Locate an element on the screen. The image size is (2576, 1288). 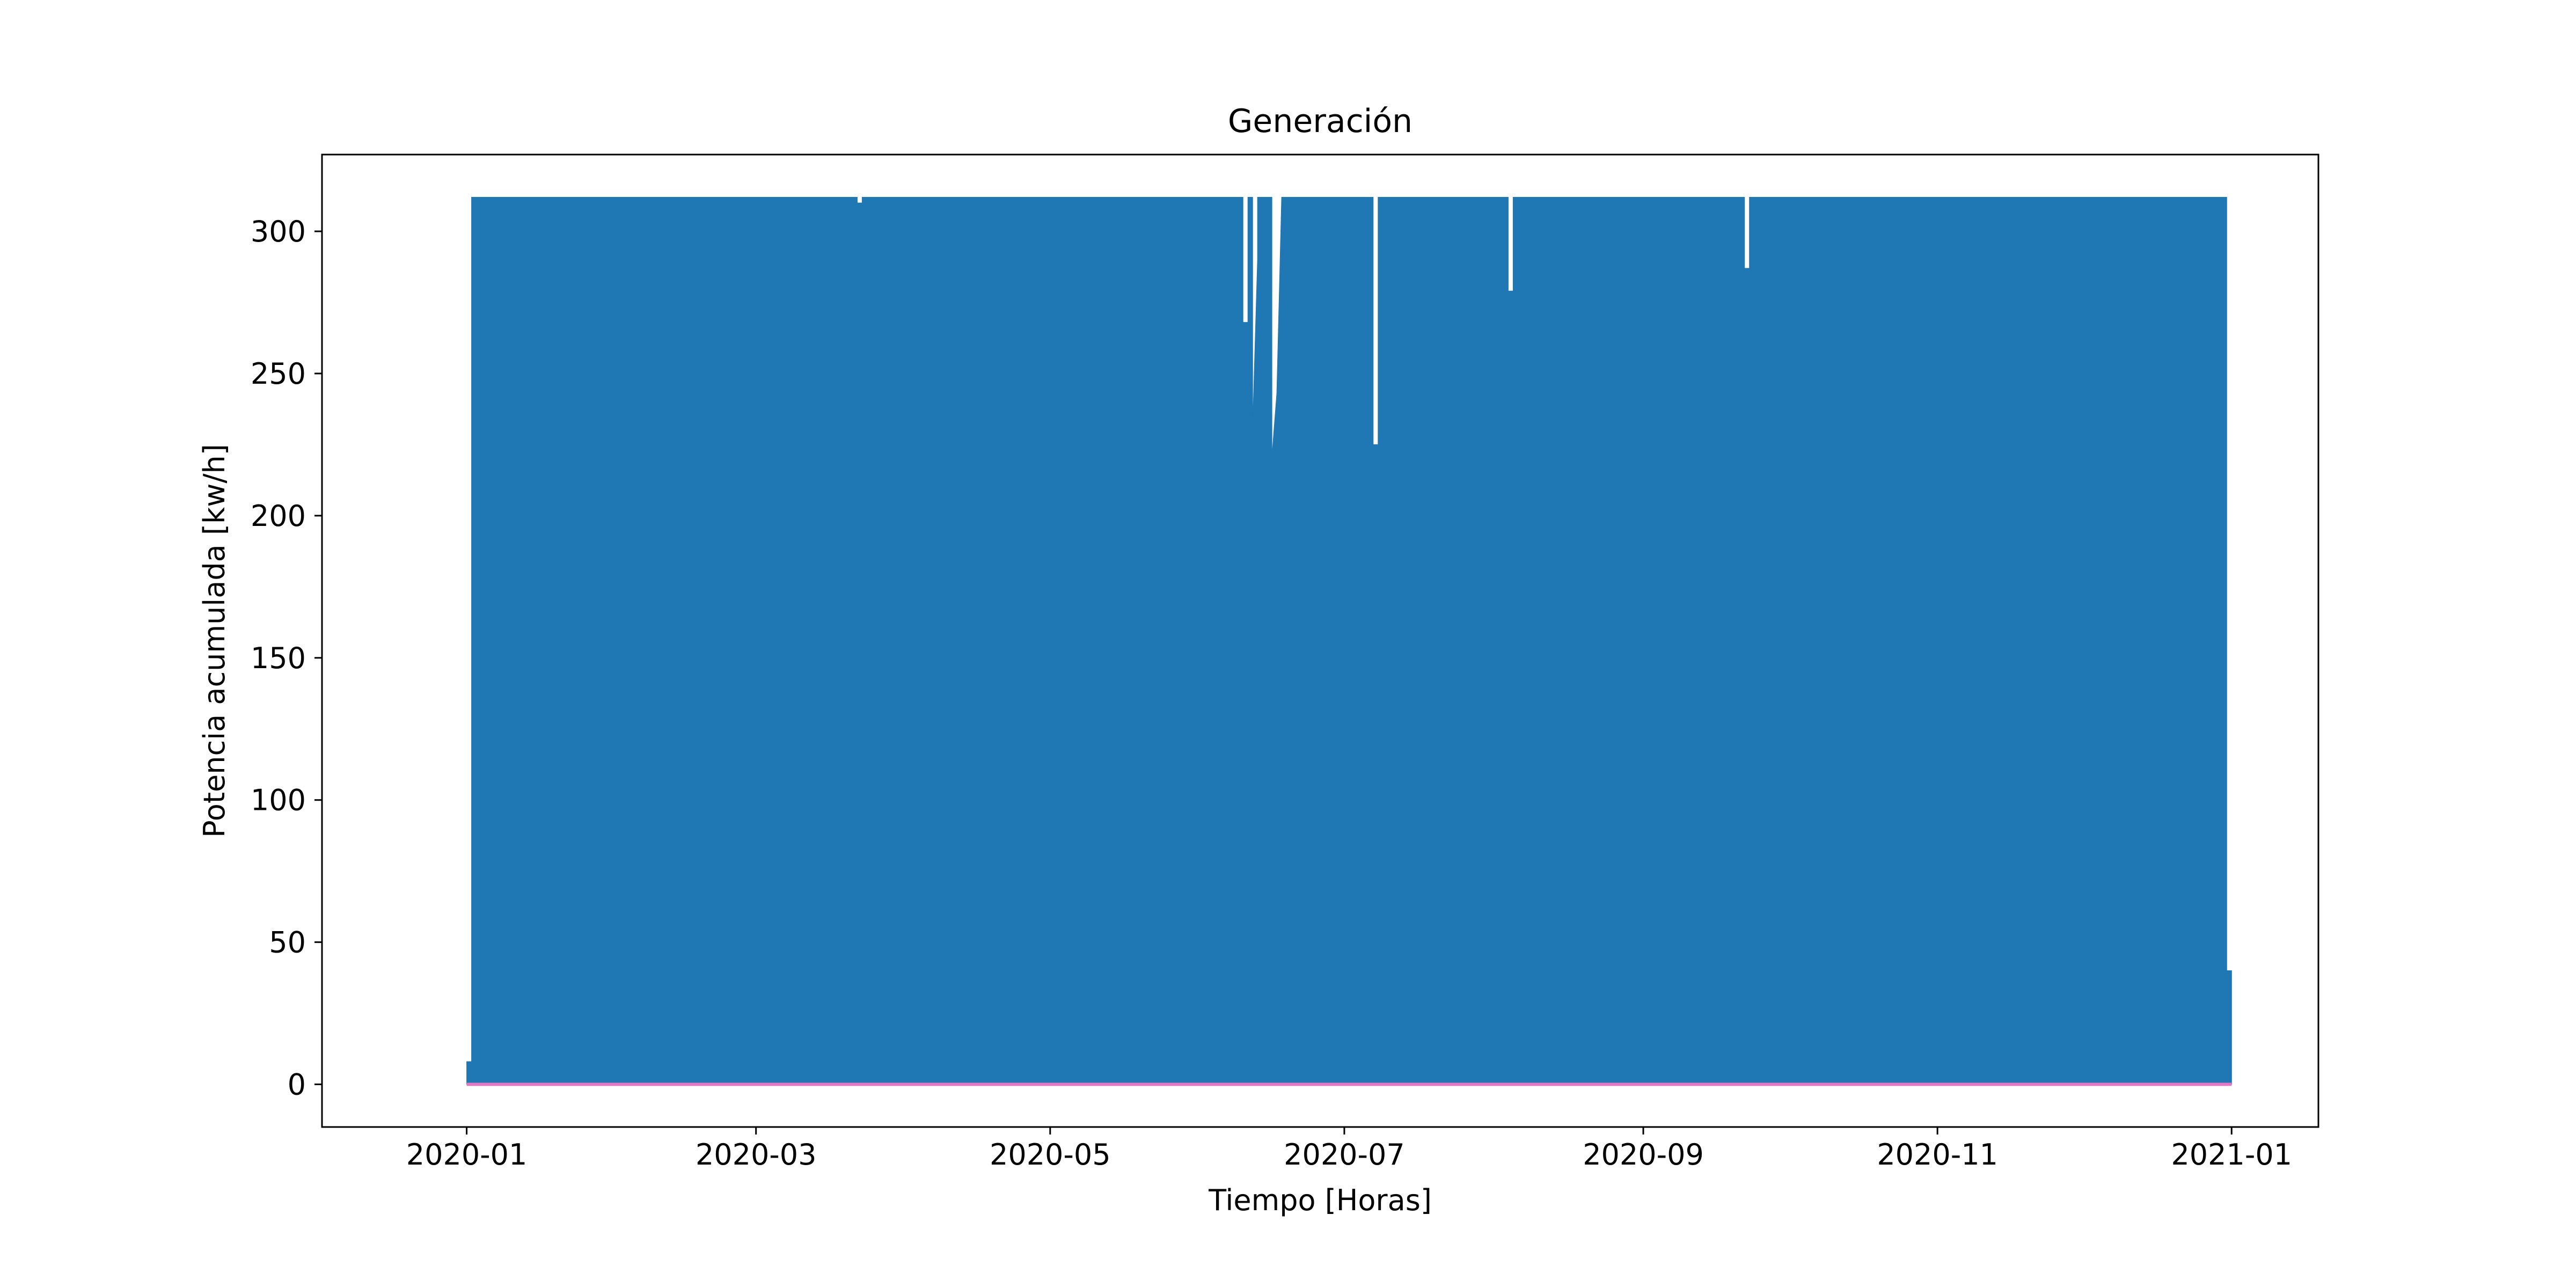
x-tick-label: 2020-03 is located at coordinates (756, 1155).